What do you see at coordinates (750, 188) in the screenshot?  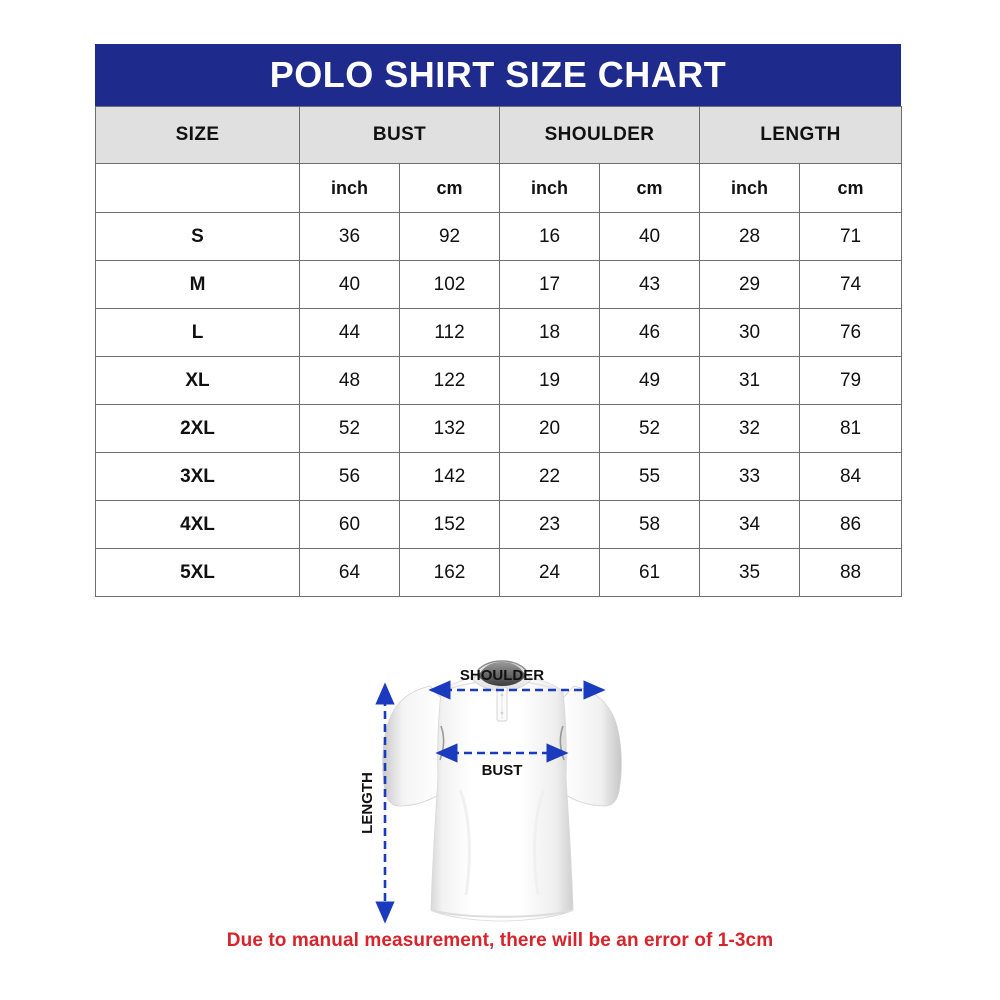 I see `unit-header-length-inch: inch` at bounding box center [750, 188].